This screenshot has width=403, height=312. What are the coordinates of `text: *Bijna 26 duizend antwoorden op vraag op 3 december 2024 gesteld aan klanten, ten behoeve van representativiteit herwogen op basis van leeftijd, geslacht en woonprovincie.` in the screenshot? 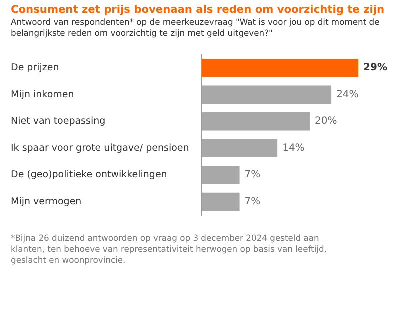 It's located at (169, 249).